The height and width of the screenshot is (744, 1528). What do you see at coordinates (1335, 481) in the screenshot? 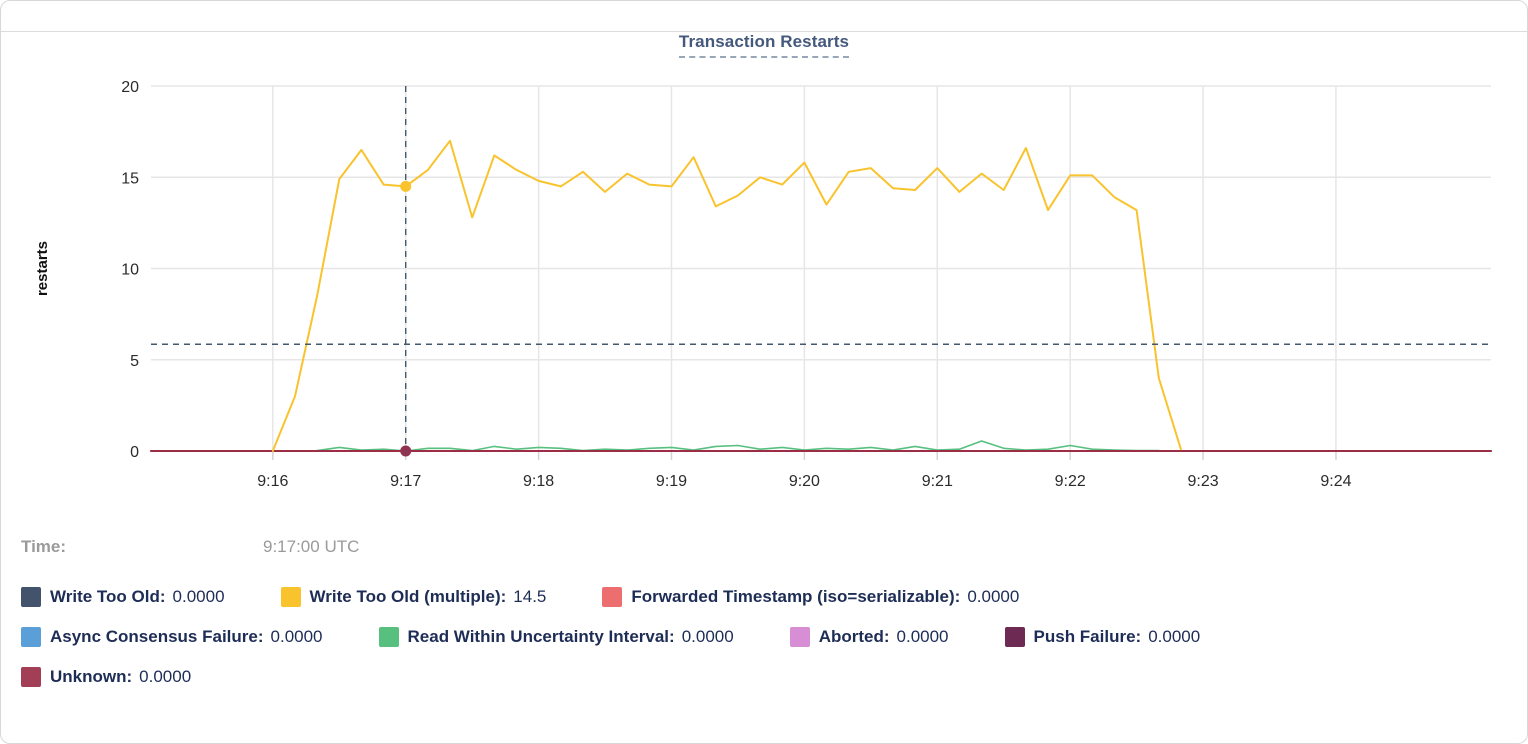
I see `x-axis-tick-label: 9:24` at bounding box center [1335, 481].